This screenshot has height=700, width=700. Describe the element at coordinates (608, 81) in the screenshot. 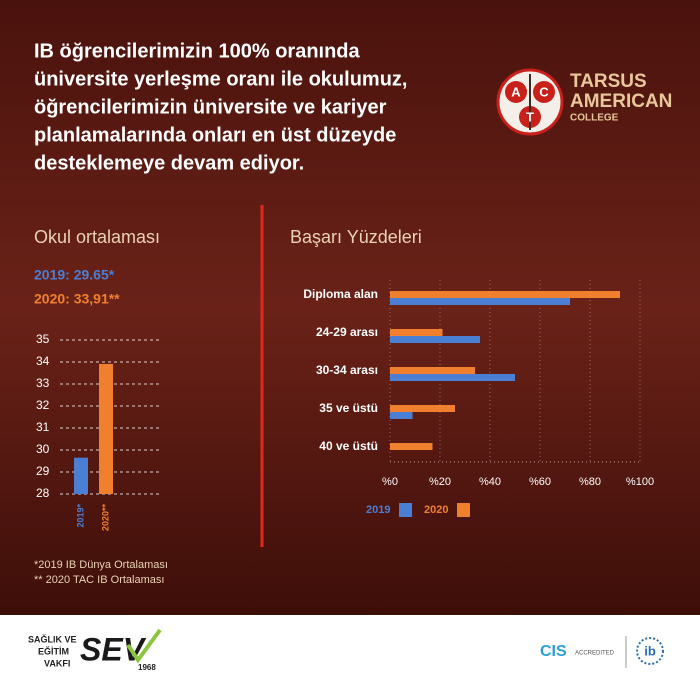

I see `logo-name: TARSUS` at that location.